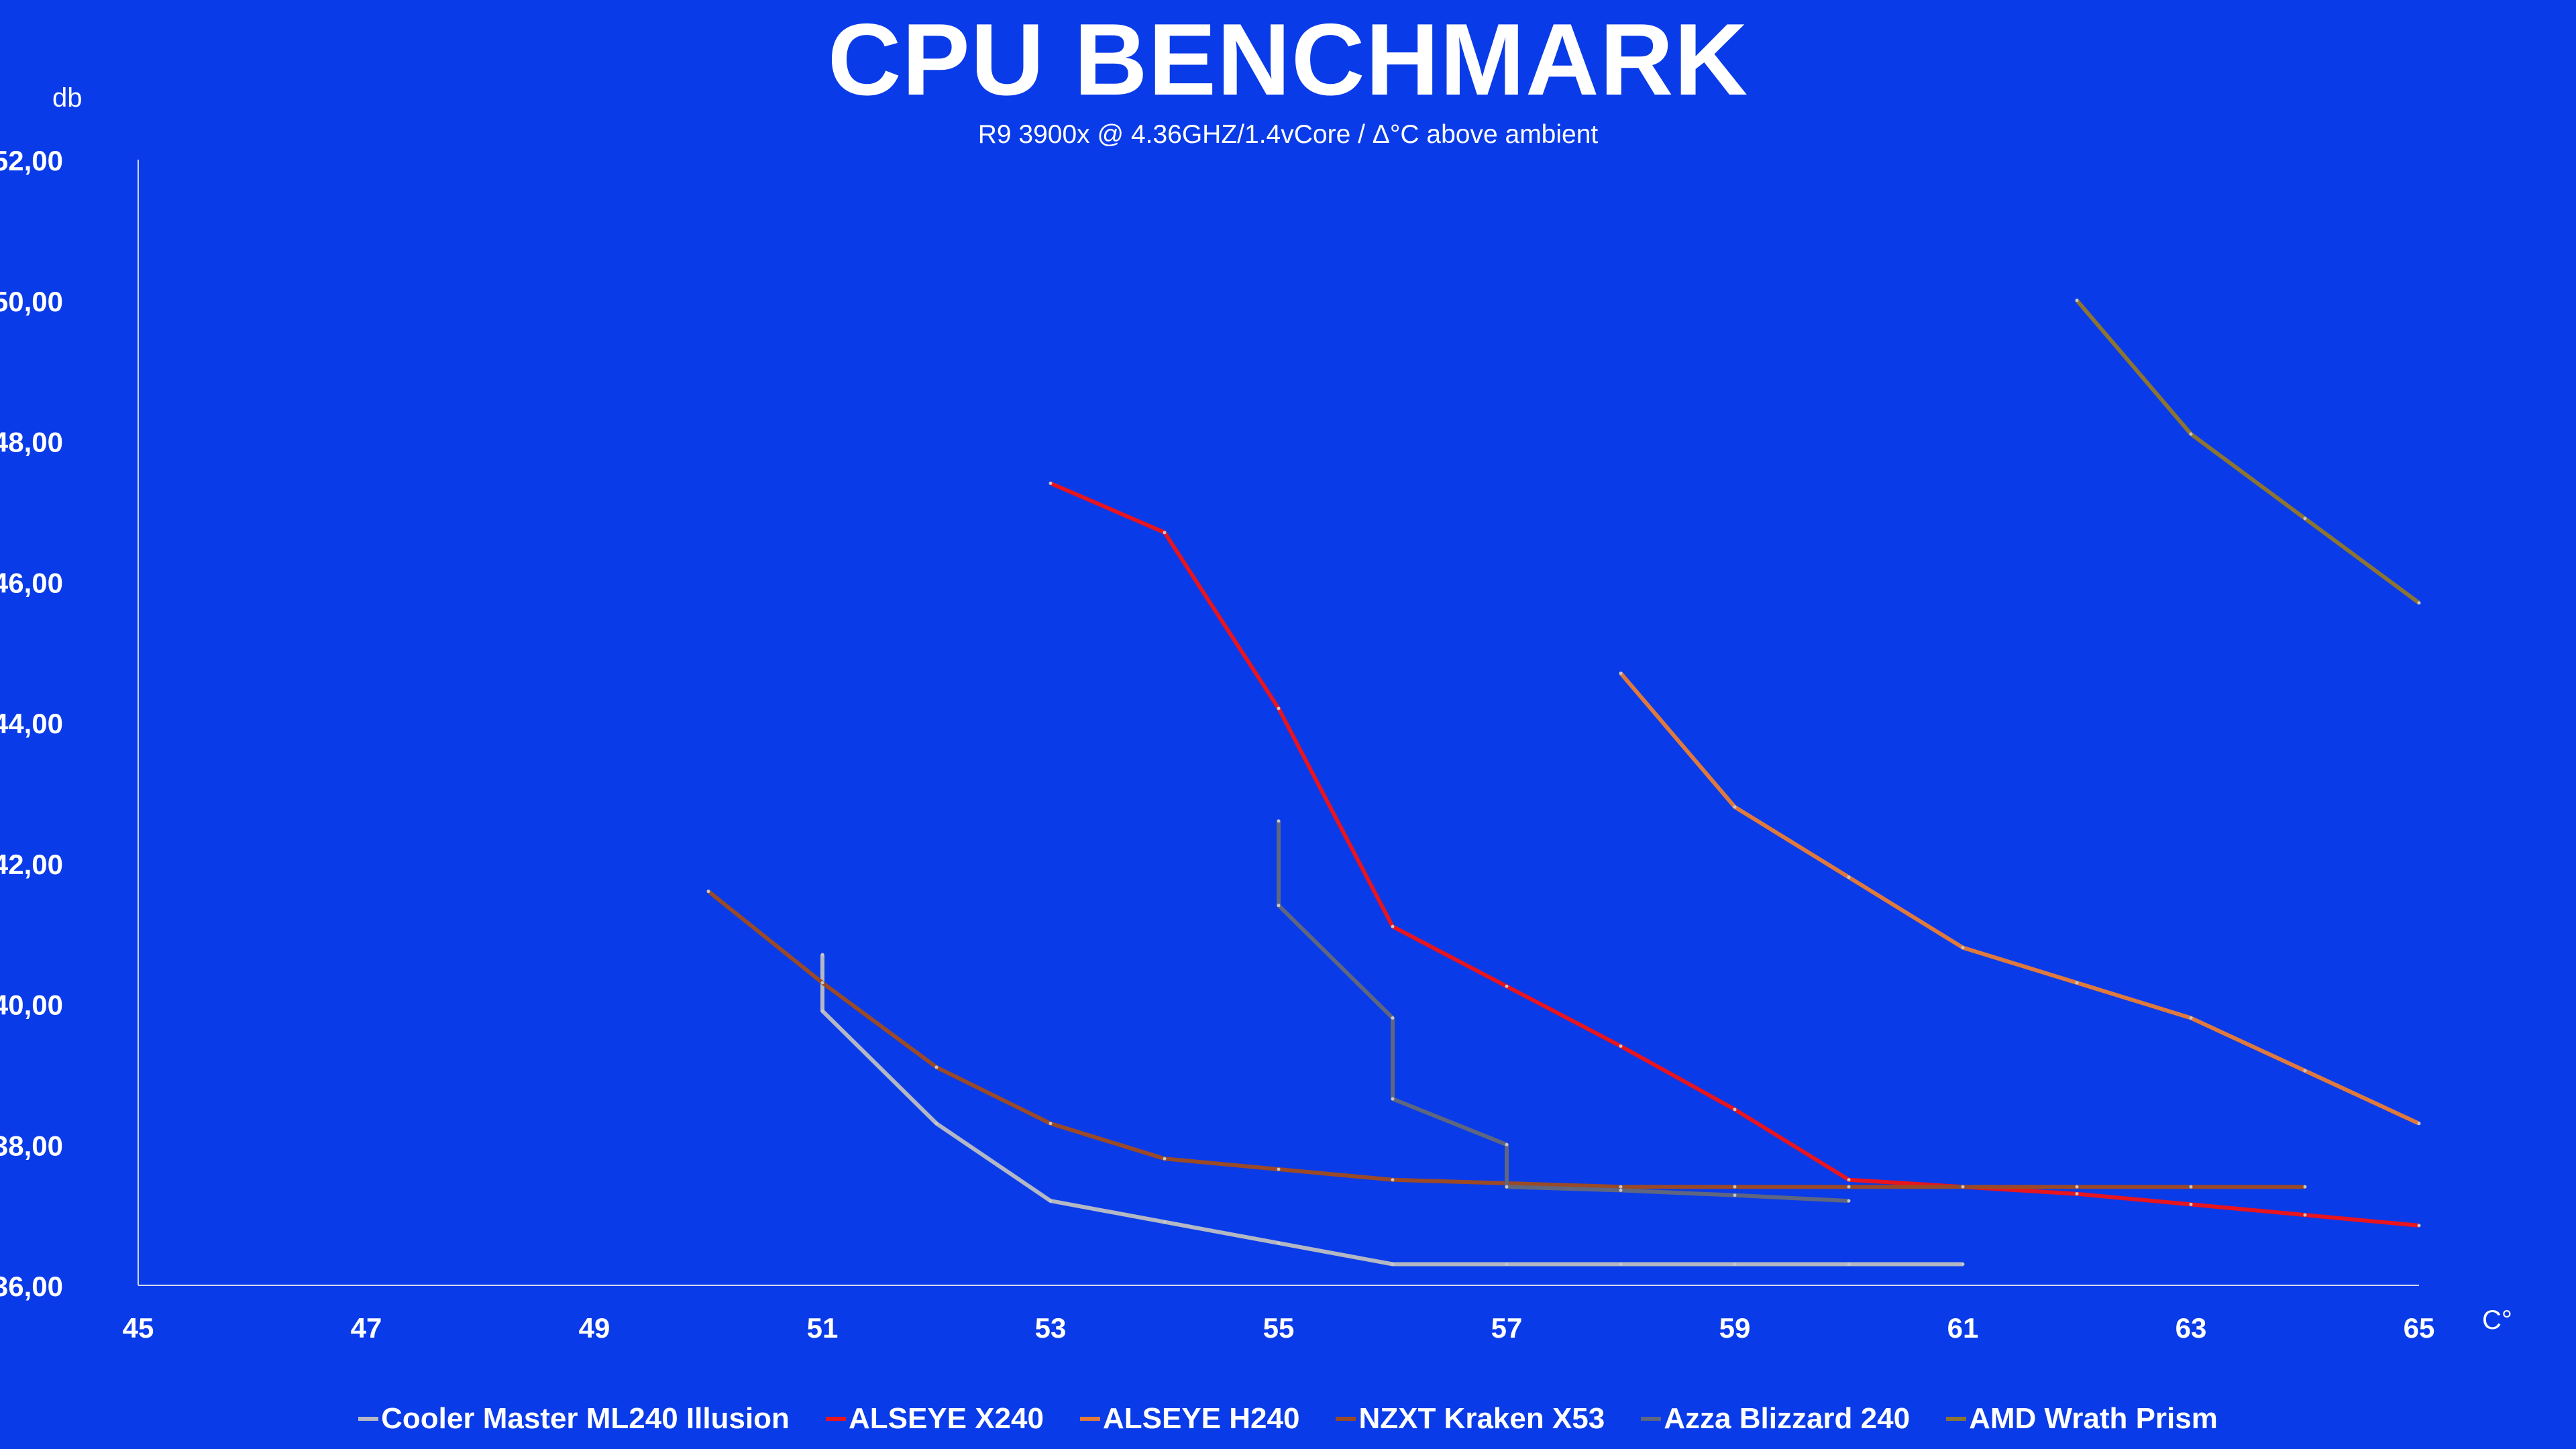  I want to click on legend-label: AMD Wrath Prism, so click(2093, 1418).